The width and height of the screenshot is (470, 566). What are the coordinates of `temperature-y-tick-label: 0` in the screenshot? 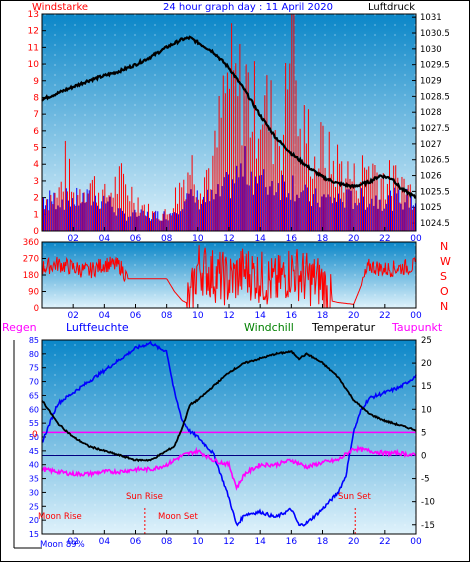 It's located at (423, 456).